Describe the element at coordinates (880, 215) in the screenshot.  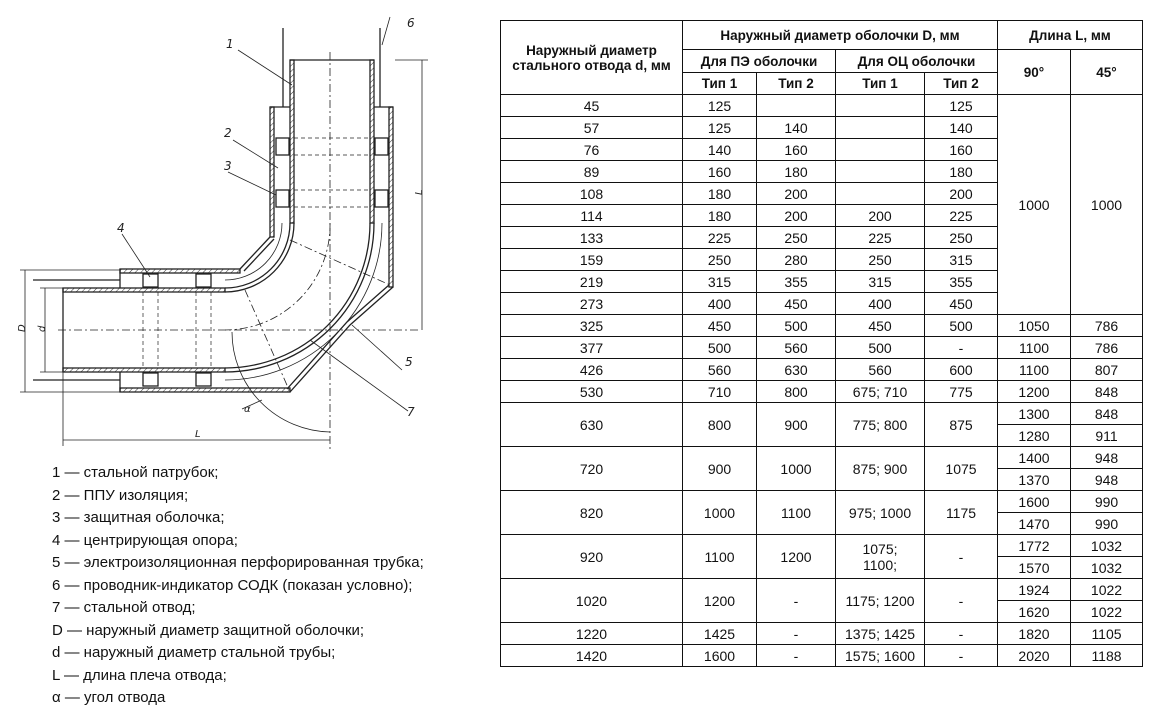
I see `cell-oc1: 200` at that location.